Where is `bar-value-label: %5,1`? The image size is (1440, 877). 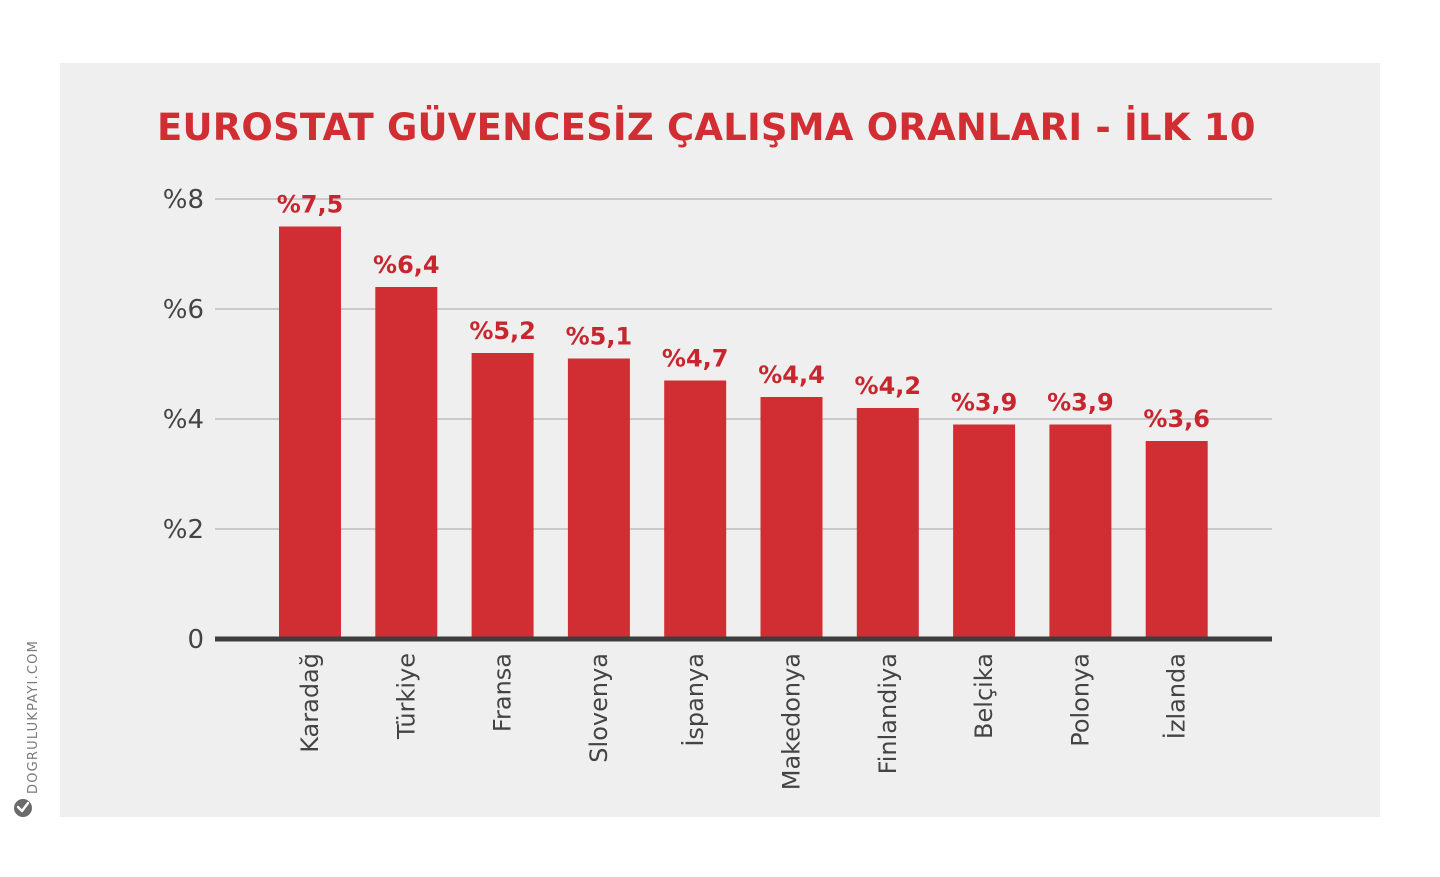 bar-value-label: %5,1 is located at coordinates (599, 337).